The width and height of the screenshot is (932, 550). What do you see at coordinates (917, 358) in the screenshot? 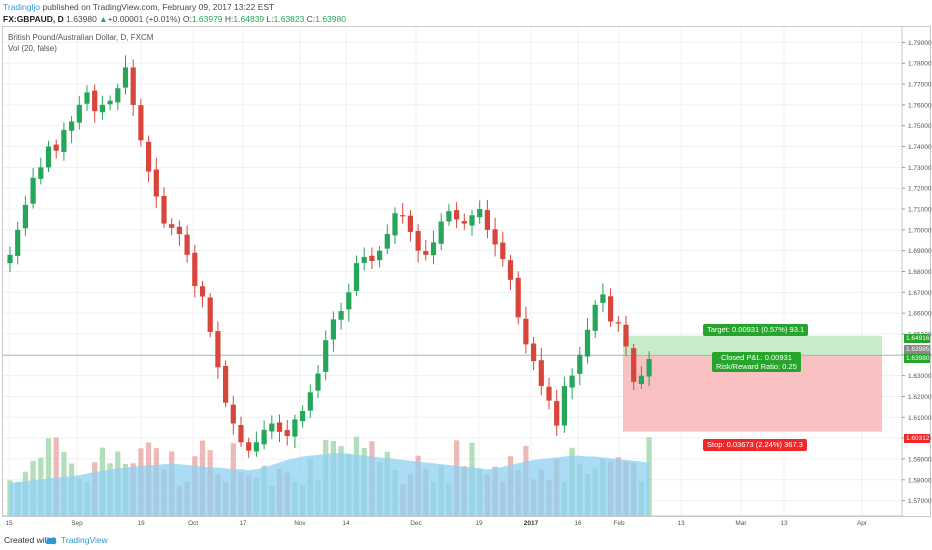
I see `entry-price-label: 1.63980` at bounding box center [917, 358].